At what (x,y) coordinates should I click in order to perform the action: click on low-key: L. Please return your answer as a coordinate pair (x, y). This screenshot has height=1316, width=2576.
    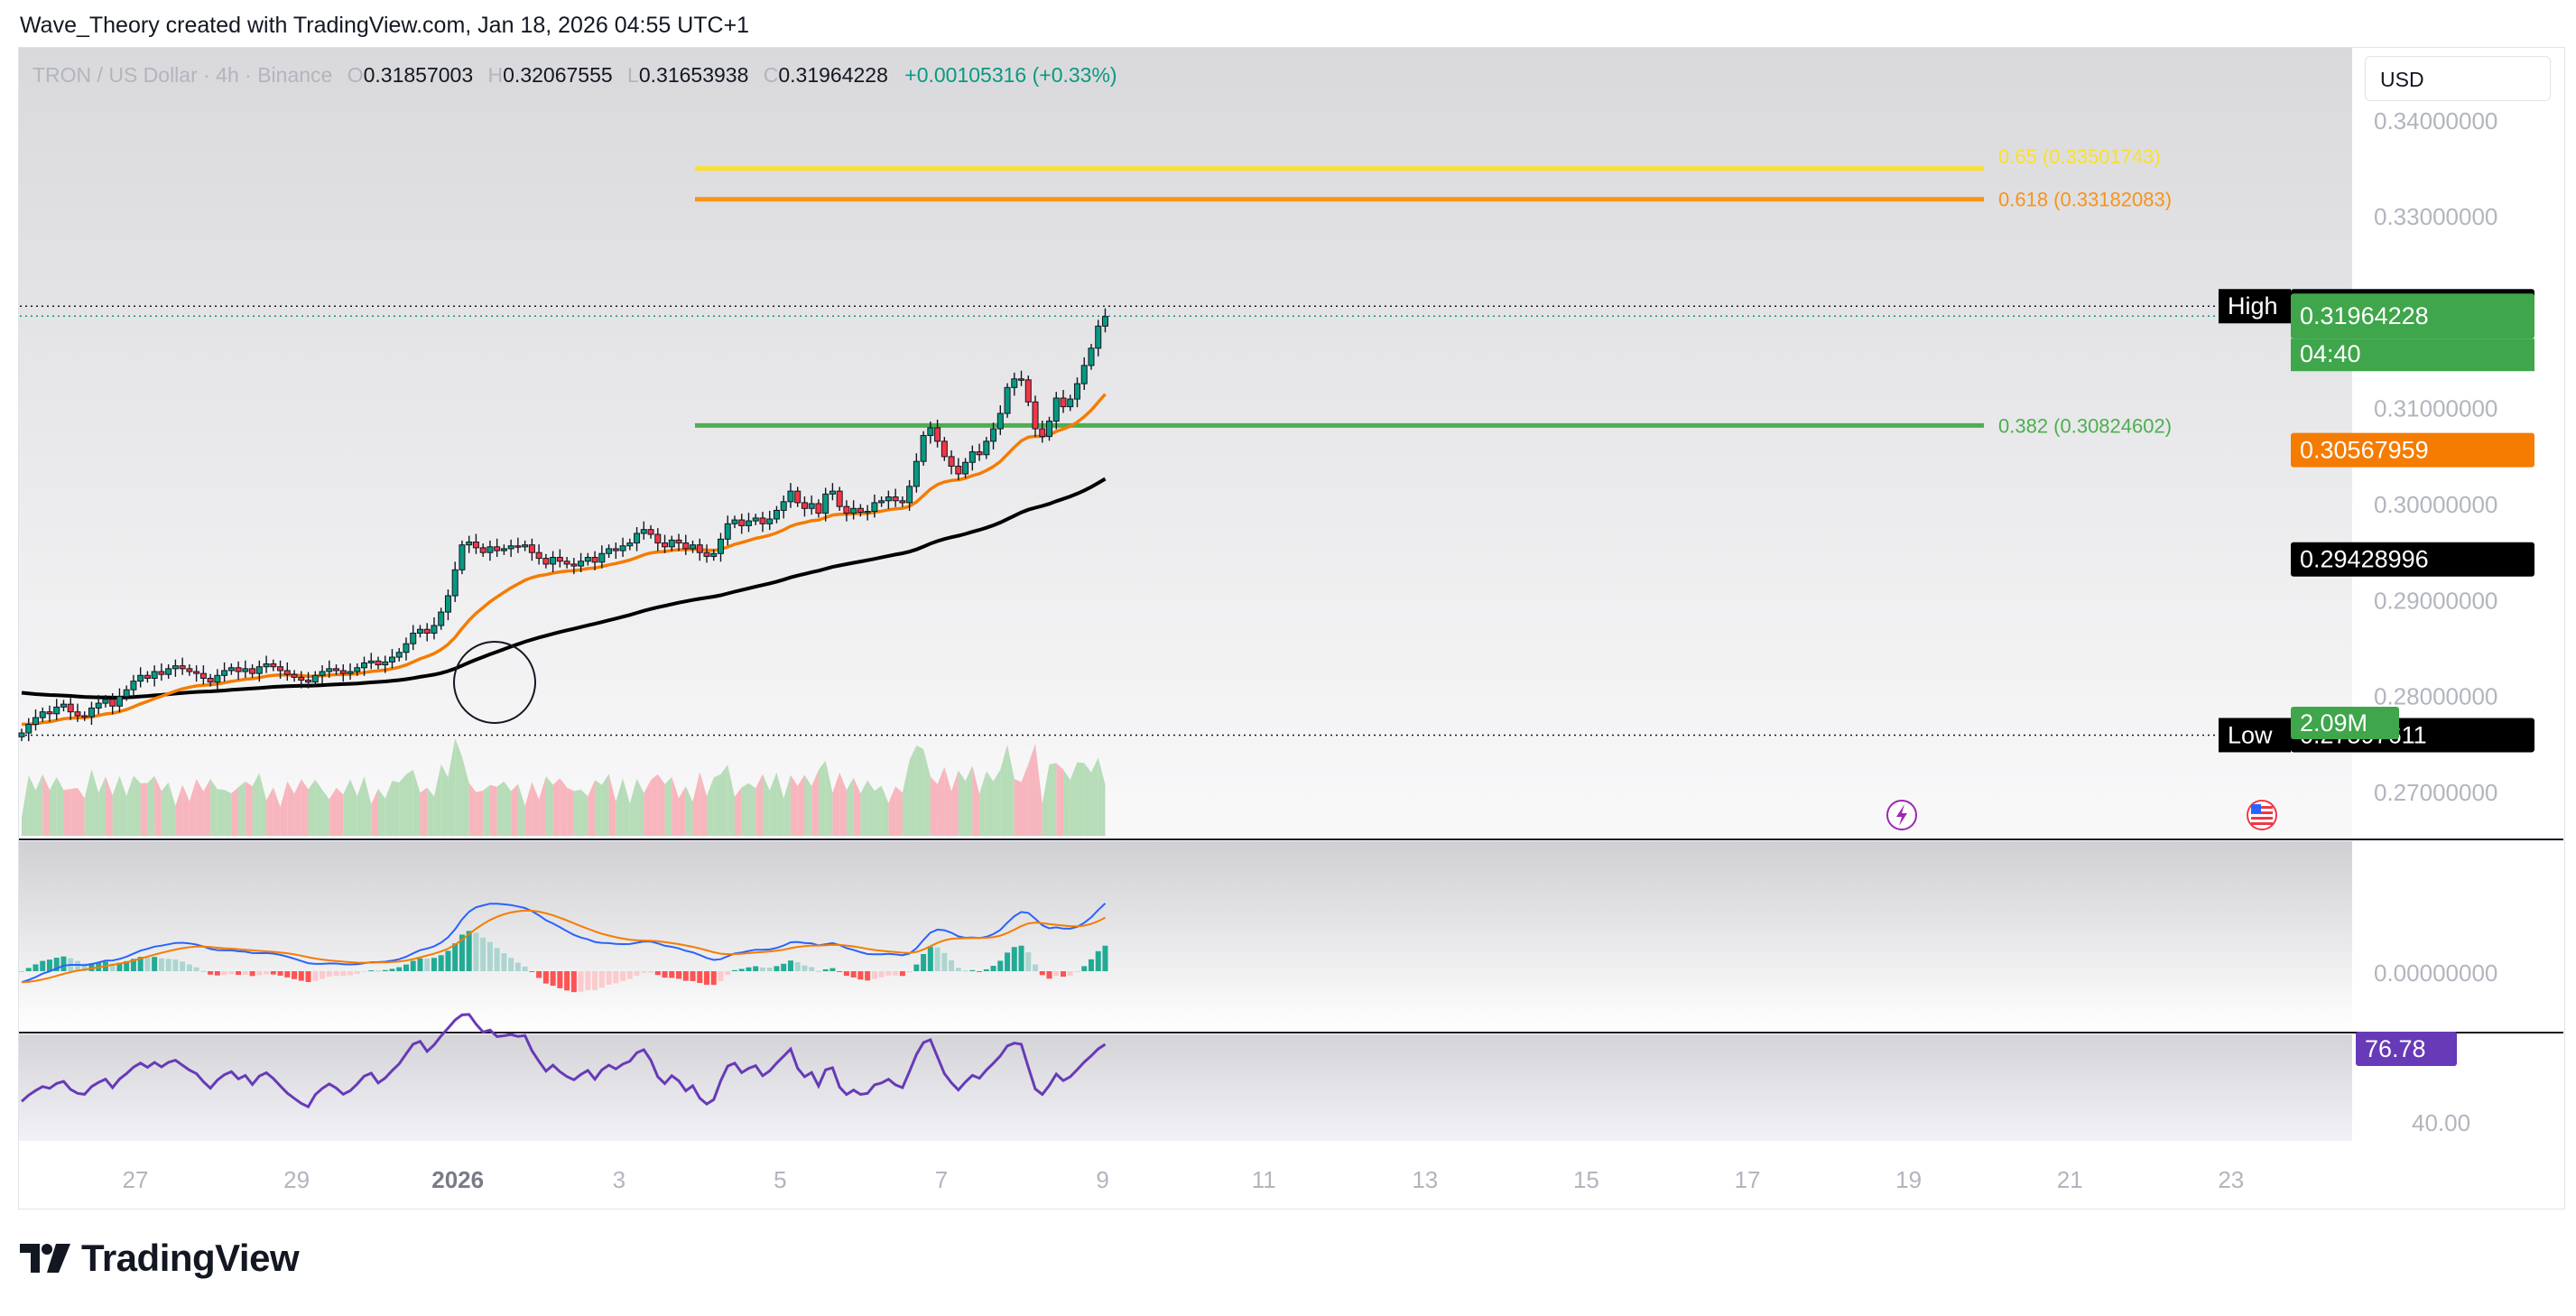
    Looking at the image, I should click on (633, 75).